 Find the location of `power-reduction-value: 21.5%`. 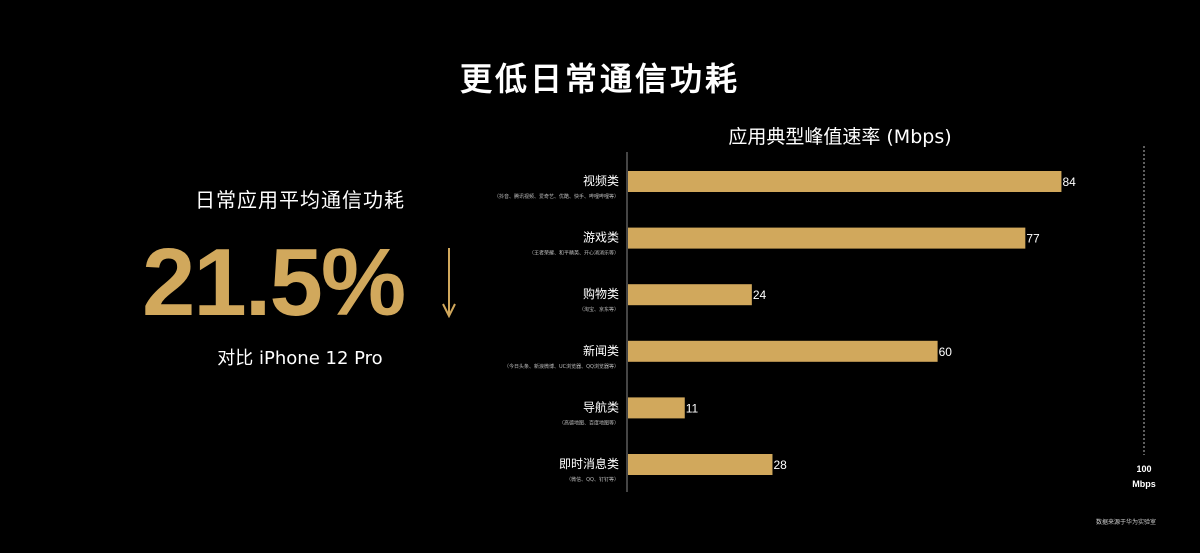

power-reduction-value: 21.5% is located at coordinates (274, 282).